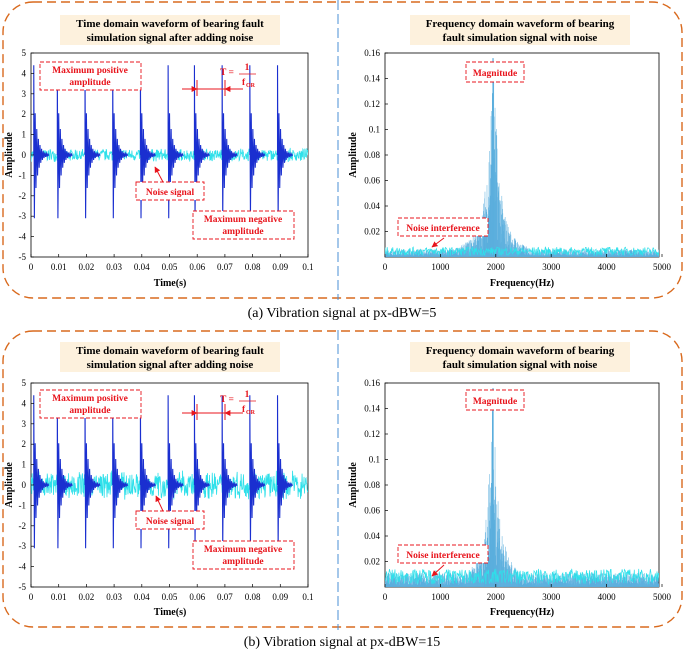 This screenshot has height=653, width=685. Describe the element at coordinates (522, 612) in the screenshot. I see `b-freq-xlabel: Frequency(Hz)` at that location.